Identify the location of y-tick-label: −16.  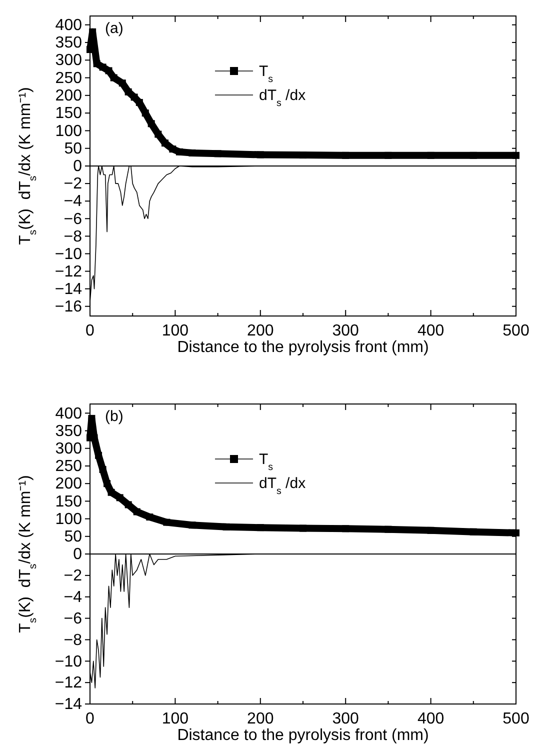
(68, 307).